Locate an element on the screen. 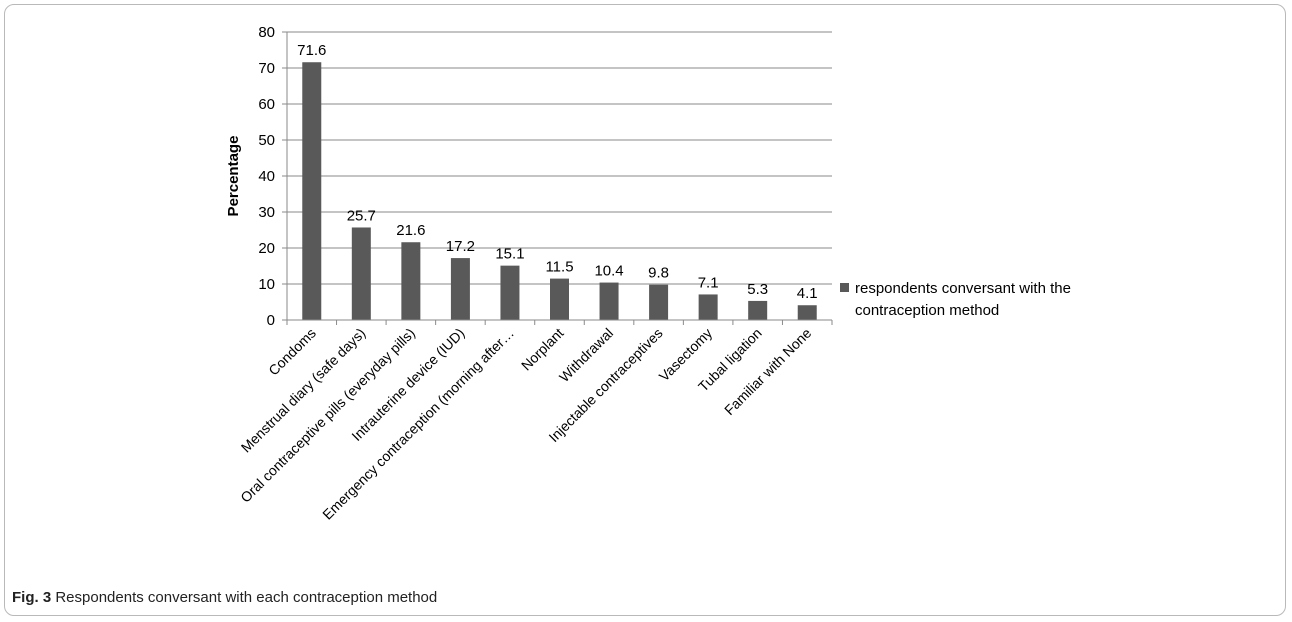 The image size is (1292, 622). figure-number: Fig. 3 is located at coordinates (32, 597).